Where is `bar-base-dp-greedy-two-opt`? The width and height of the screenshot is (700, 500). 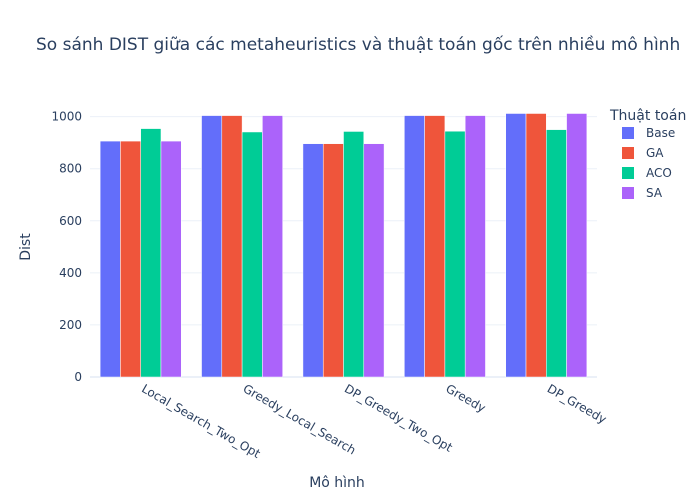
bar-base-dp-greedy-two-opt is located at coordinates (313, 260).